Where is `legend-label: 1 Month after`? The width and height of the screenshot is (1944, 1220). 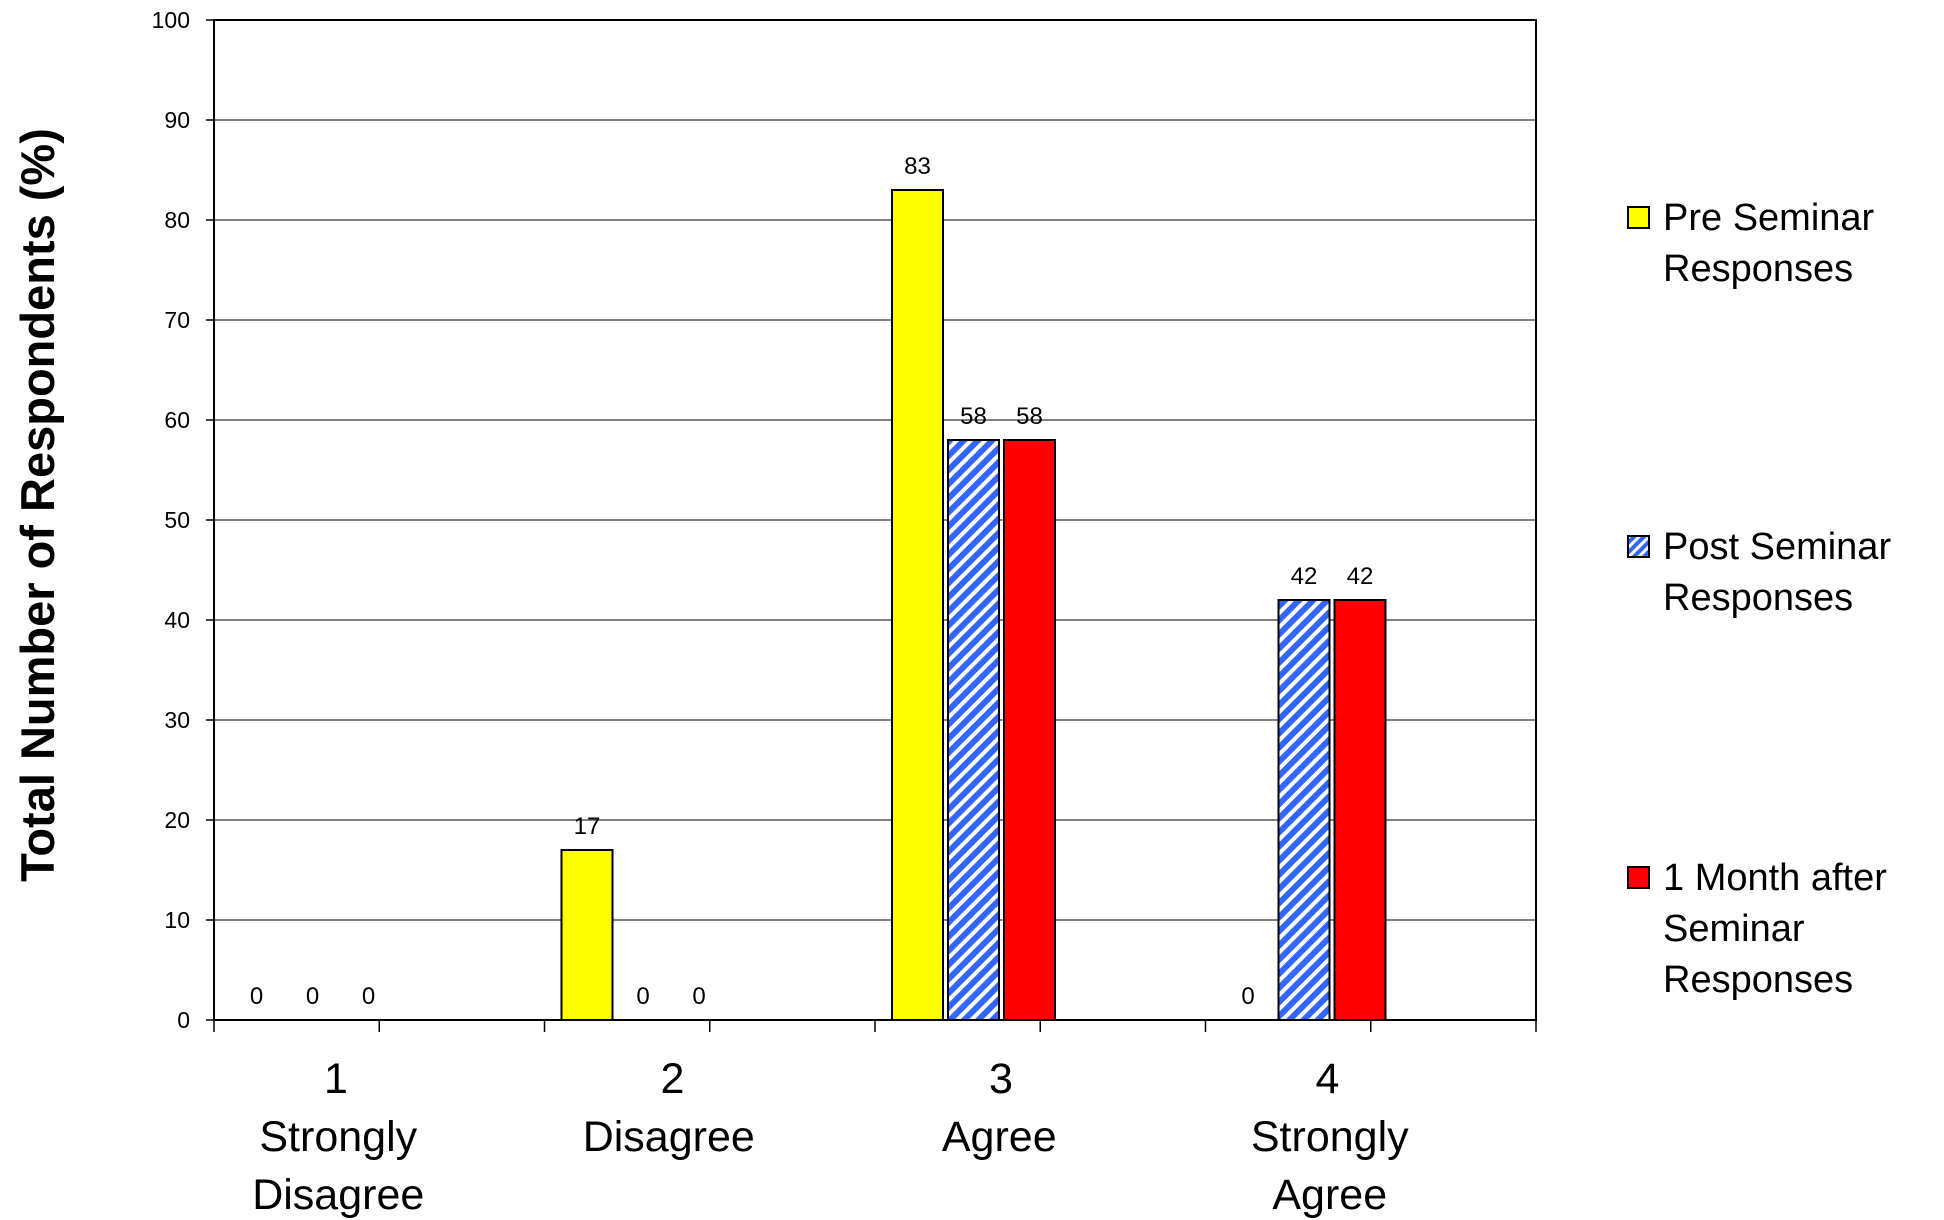
legend-label: 1 Month after is located at coordinates (1775, 878).